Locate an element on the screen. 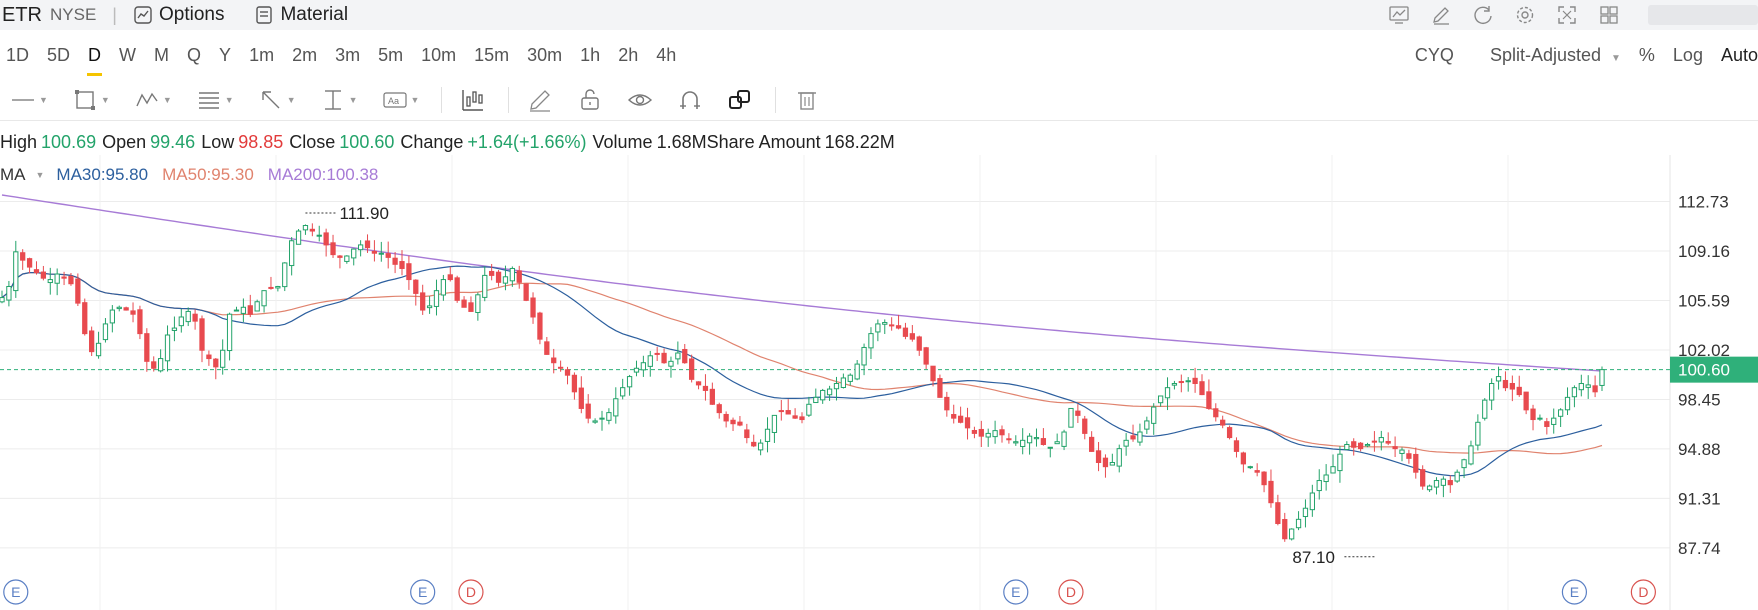  chart-options: CYQ Split-Adjusted ▼ % Log Auto is located at coordinates (1577, 55).